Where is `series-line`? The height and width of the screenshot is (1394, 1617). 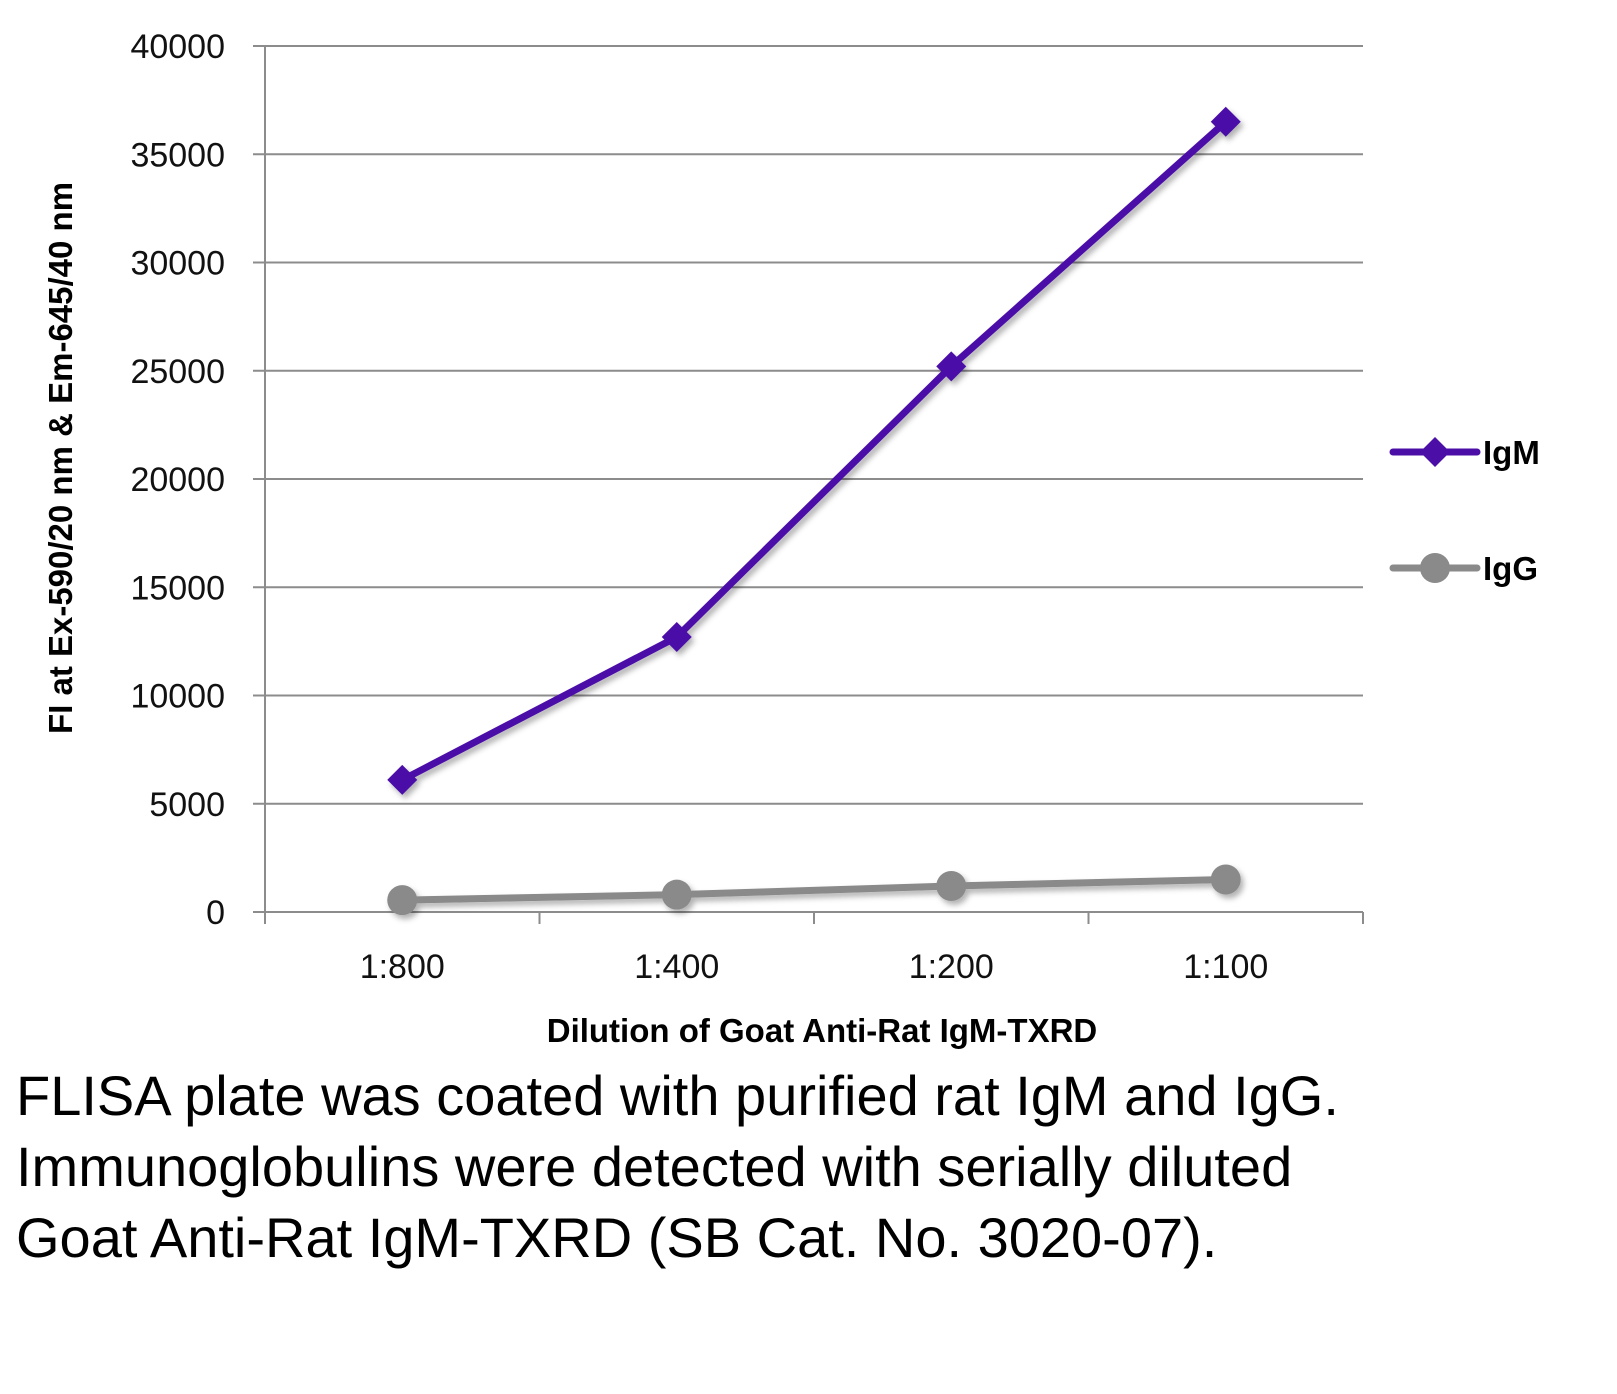 series-line is located at coordinates (814, 890).